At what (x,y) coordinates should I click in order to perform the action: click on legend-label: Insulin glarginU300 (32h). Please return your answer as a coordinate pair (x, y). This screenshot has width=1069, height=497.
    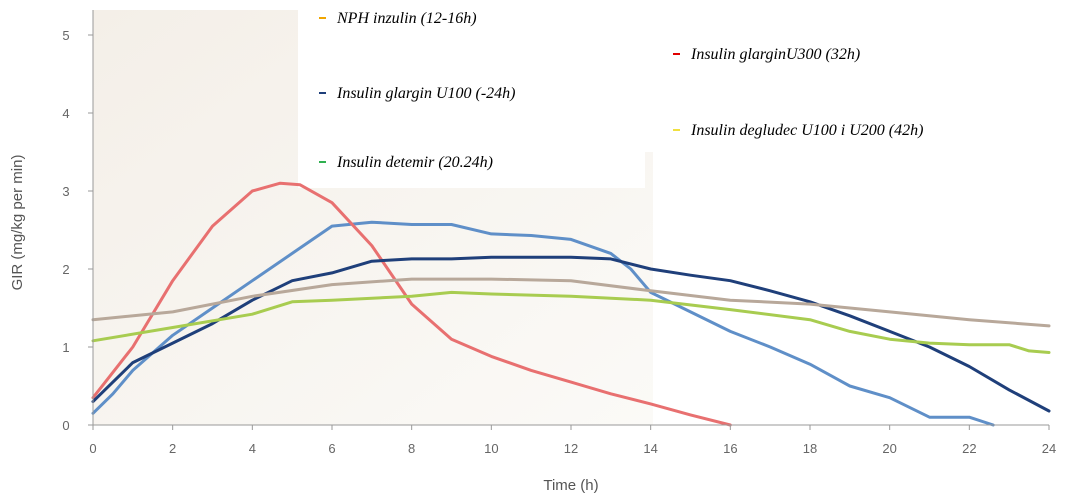
    Looking at the image, I should click on (775, 54).